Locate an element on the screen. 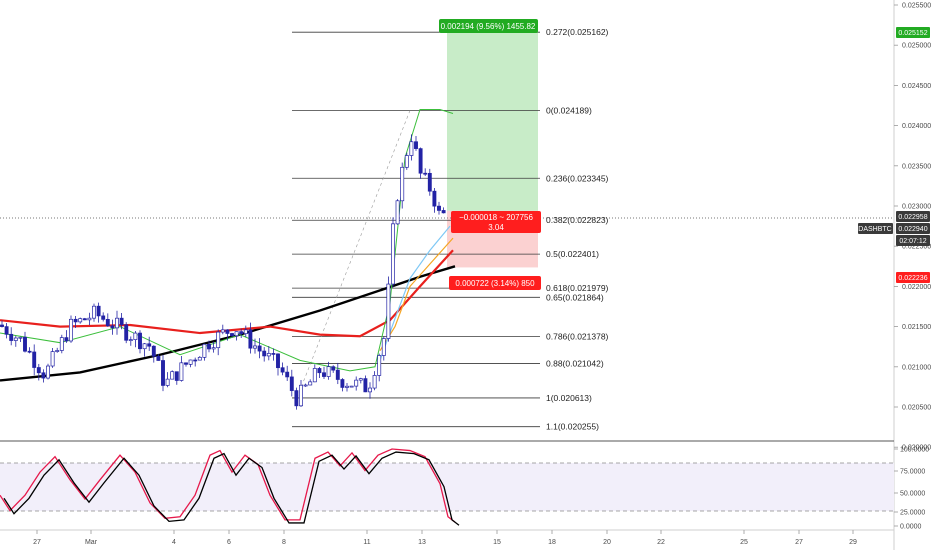 The width and height of the screenshot is (932, 550). position-stop-text: 0.000722 (3.14%) 850 is located at coordinates (495, 283).